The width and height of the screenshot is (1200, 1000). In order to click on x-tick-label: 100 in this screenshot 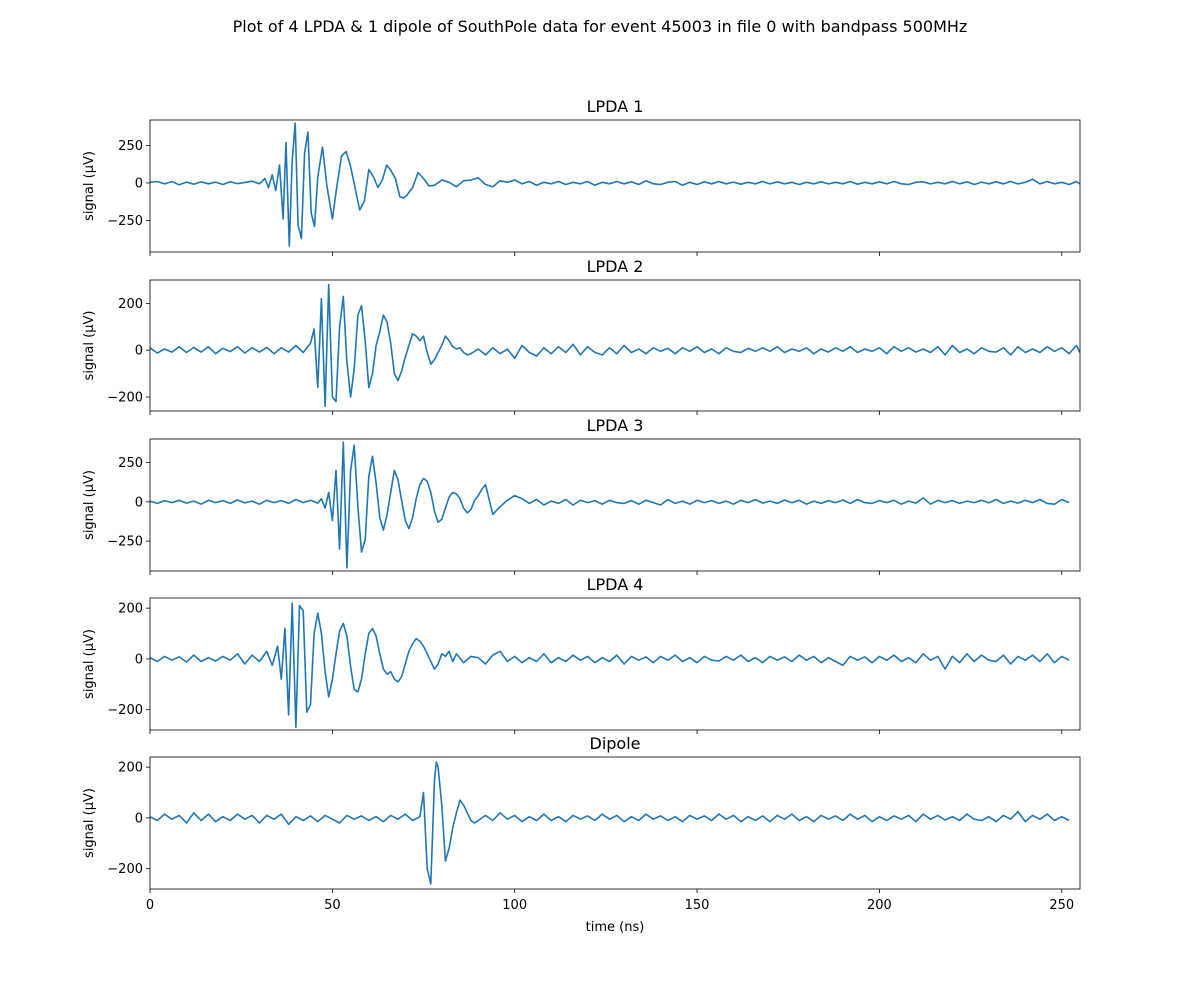, I will do `click(514, 905)`.